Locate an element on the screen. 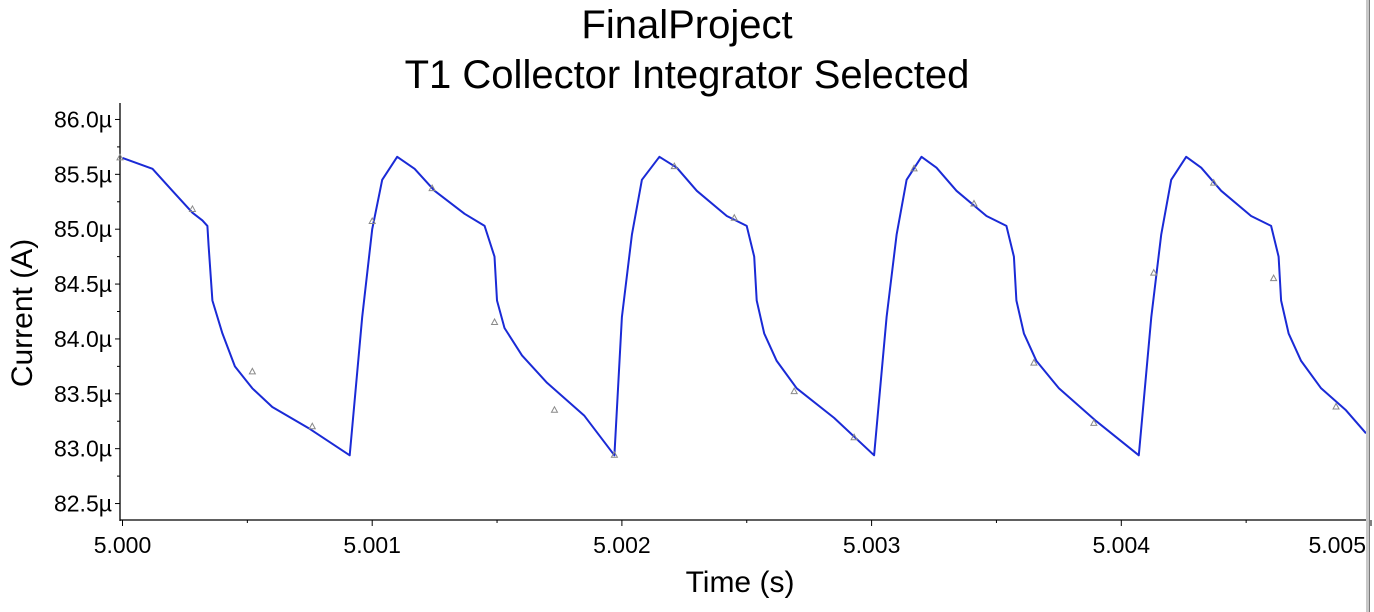 The width and height of the screenshot is (1374, 612). y-tick-label: 84.5µ is located at coordinates (83, 284).